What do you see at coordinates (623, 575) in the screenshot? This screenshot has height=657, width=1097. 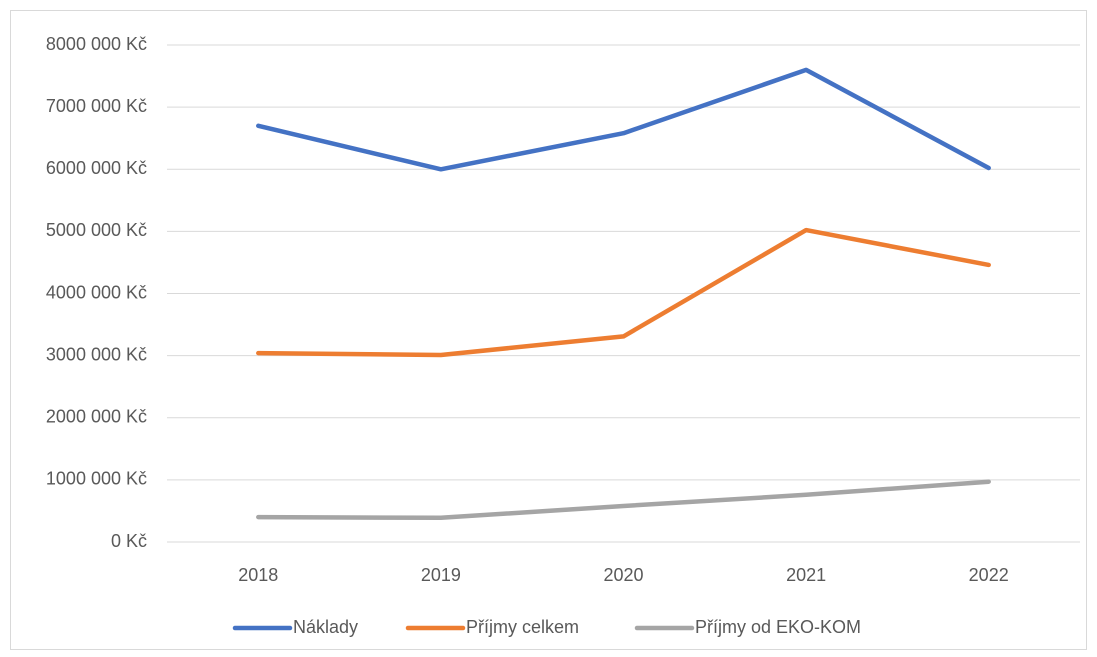 I see `x-tick-label: 2020` at bounding box center [623, 575].